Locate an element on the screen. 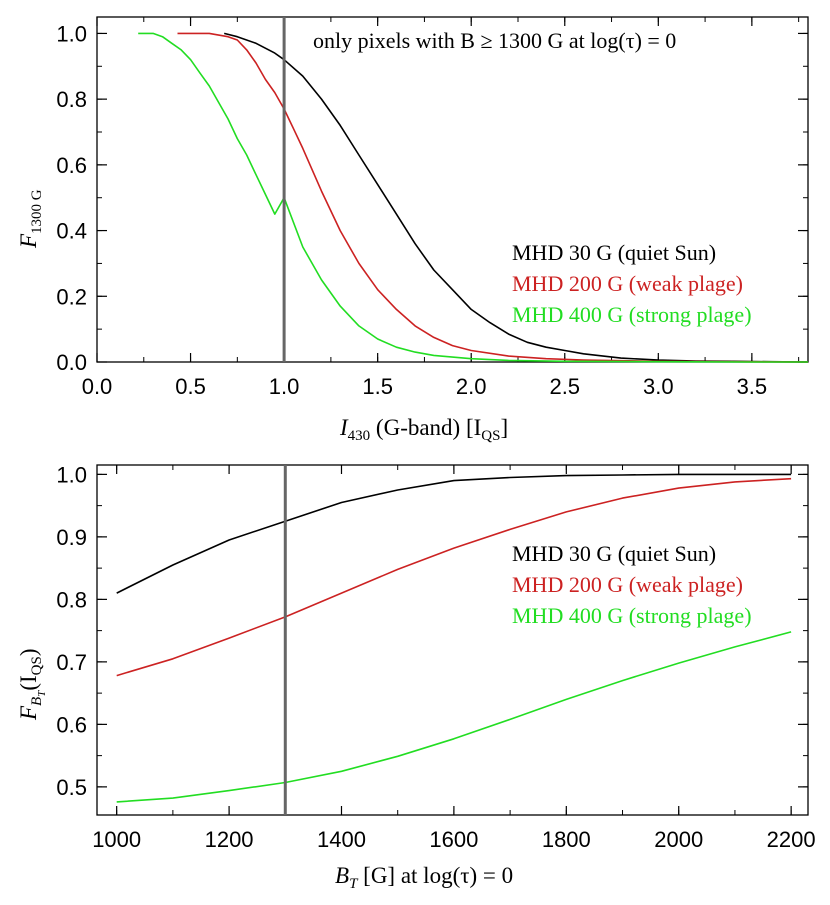 The width and height of the screenshot is (830, 905). x-tick-label: 3.0 is located at coordinates (658, 386).